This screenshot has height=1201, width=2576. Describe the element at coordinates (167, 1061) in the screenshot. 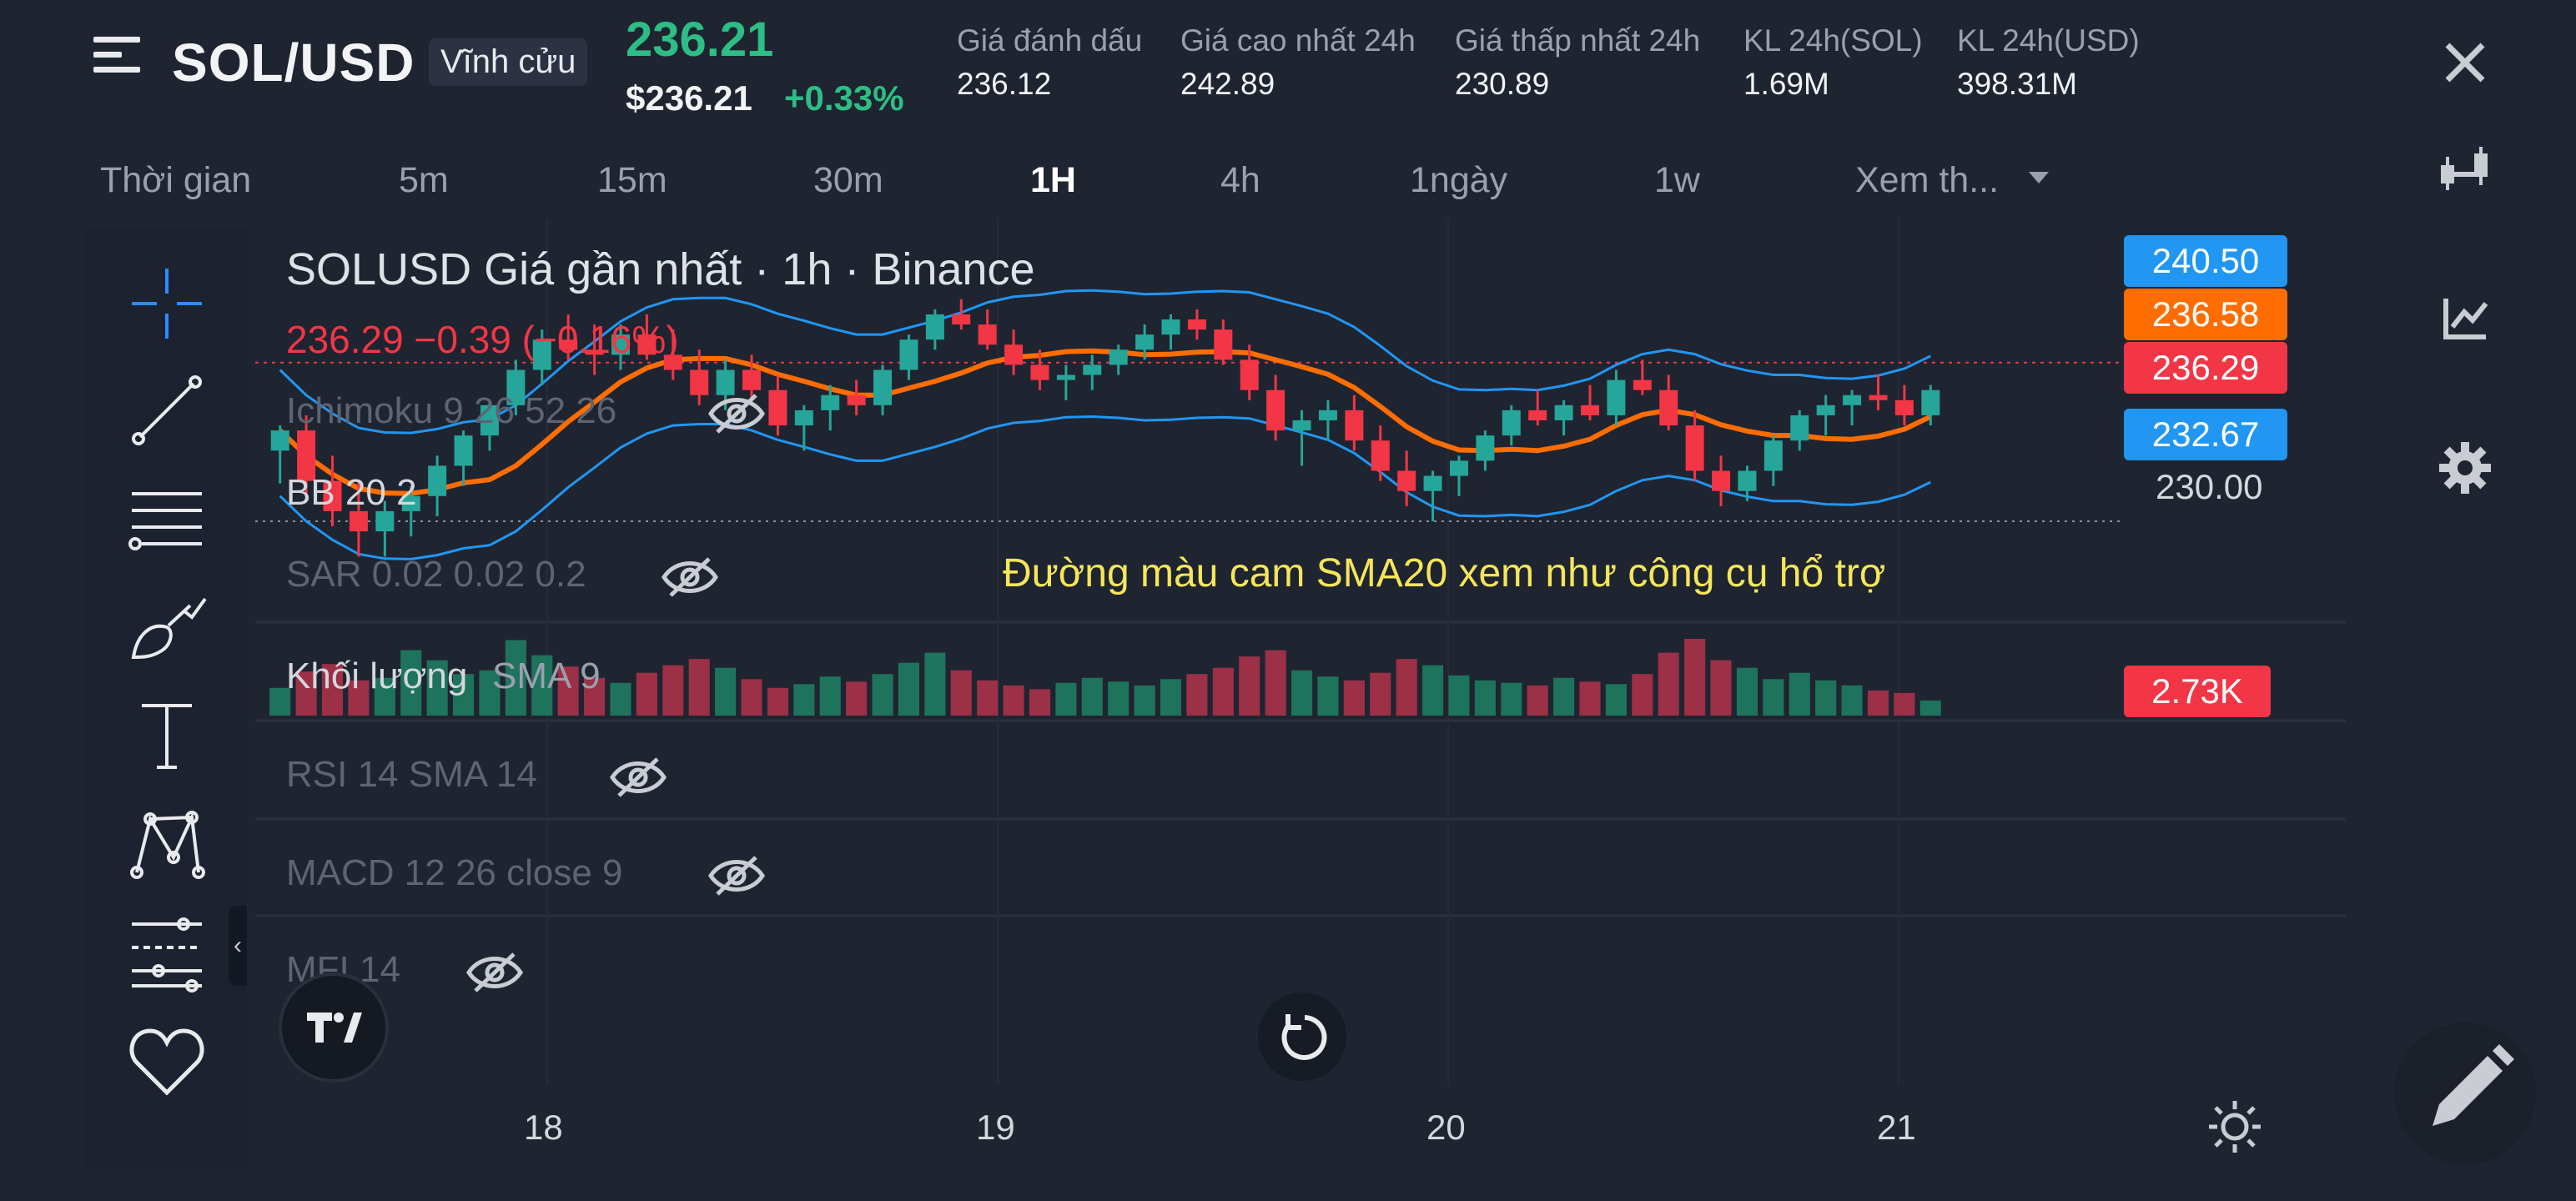

I see `favorite-icon` at that location.